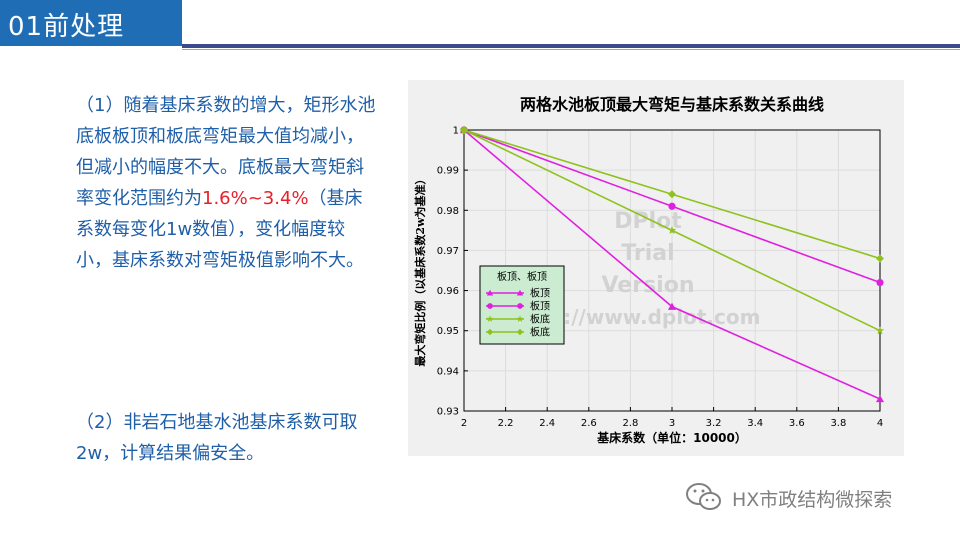 Image resolution: width=960 pixels, height=540 pixels. What do you see at coordinates (220, 229) in the screenshot?
I see `paragraph-1-text-end: （基床系数每变化1w数值），变化幅度较小，基床系数对弯矩极值影响不大。` at bounding box center [220, 229].